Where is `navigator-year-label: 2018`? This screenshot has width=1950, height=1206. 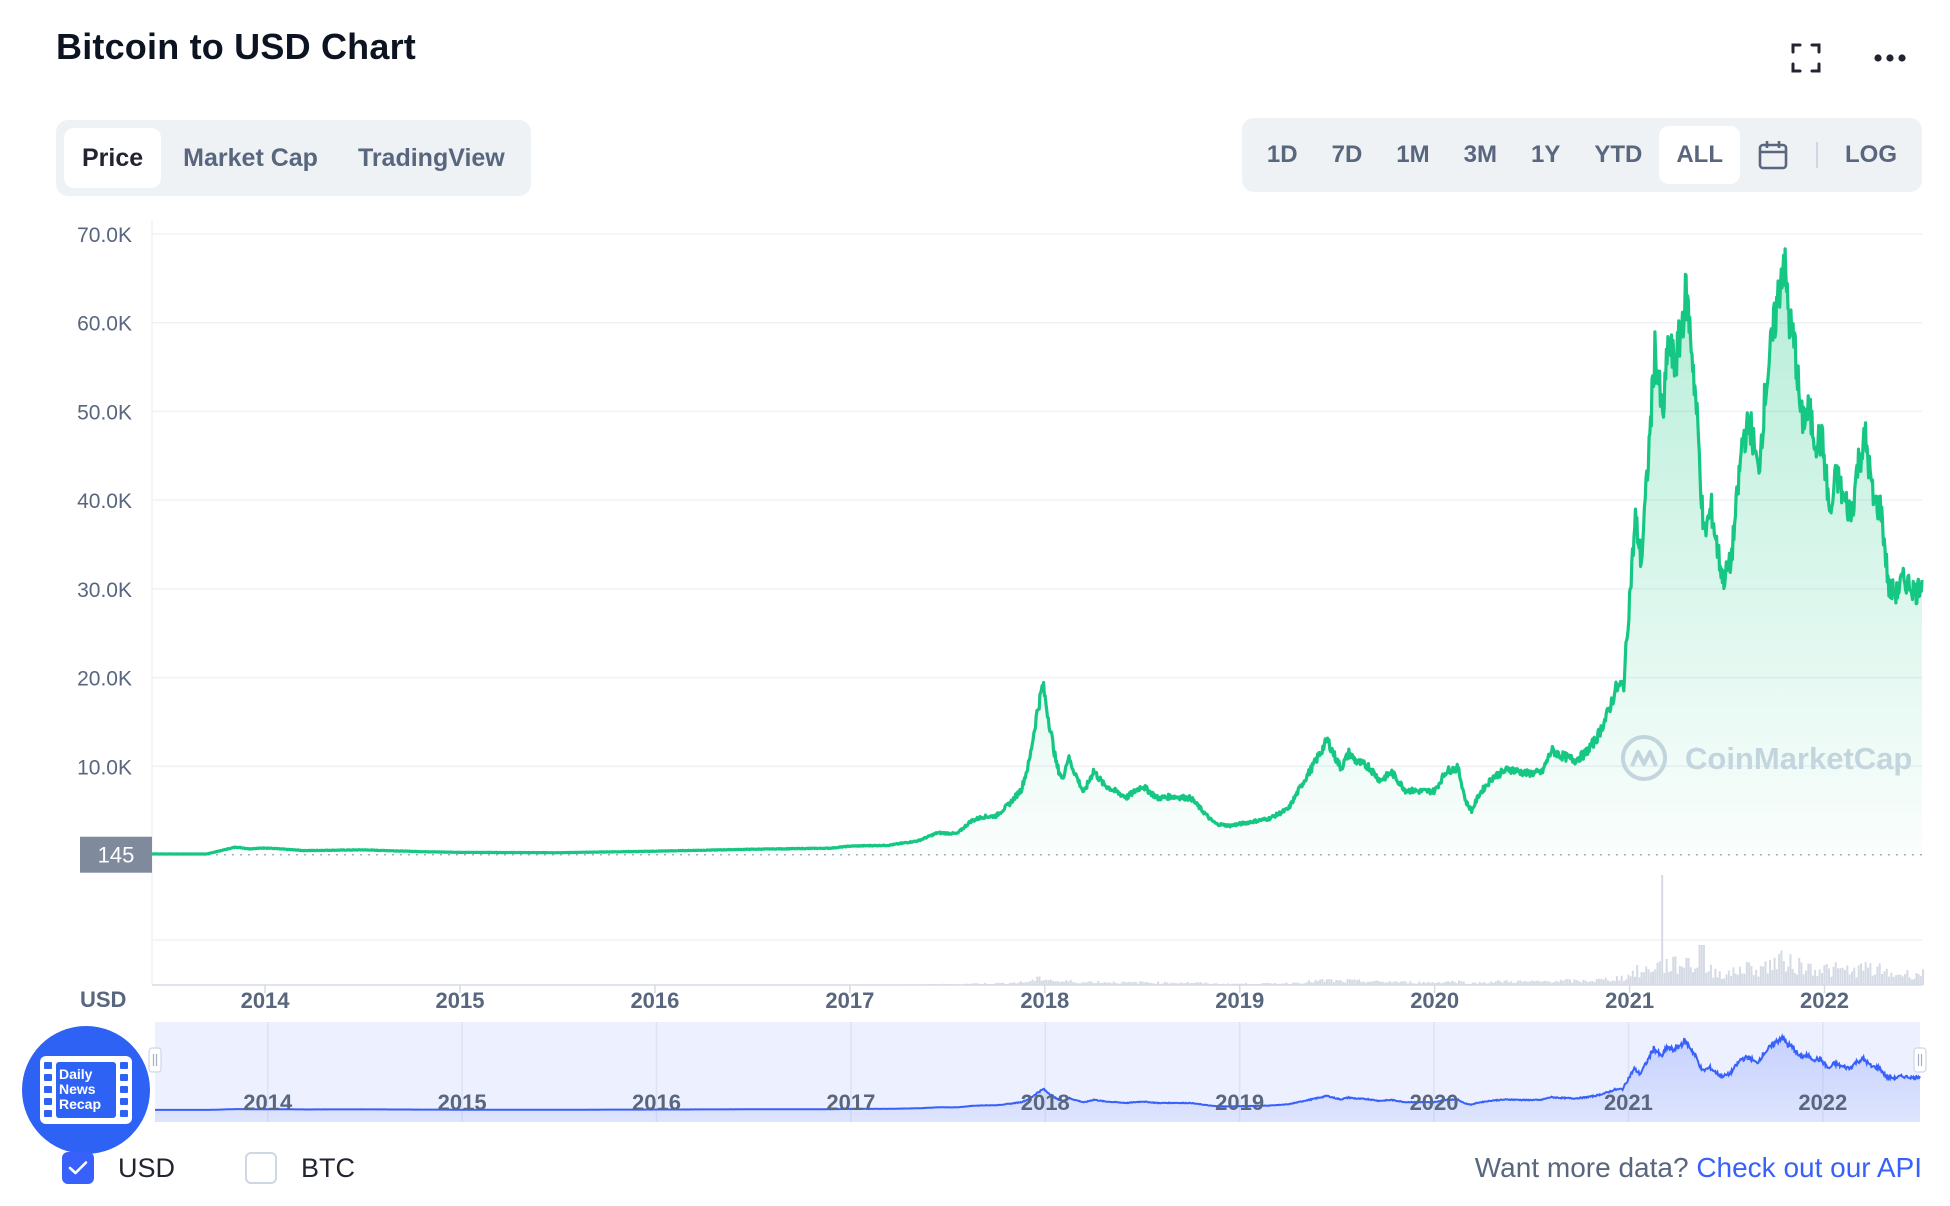 navigator-year-label: 2018 is located at coordinates (1045, 1102).